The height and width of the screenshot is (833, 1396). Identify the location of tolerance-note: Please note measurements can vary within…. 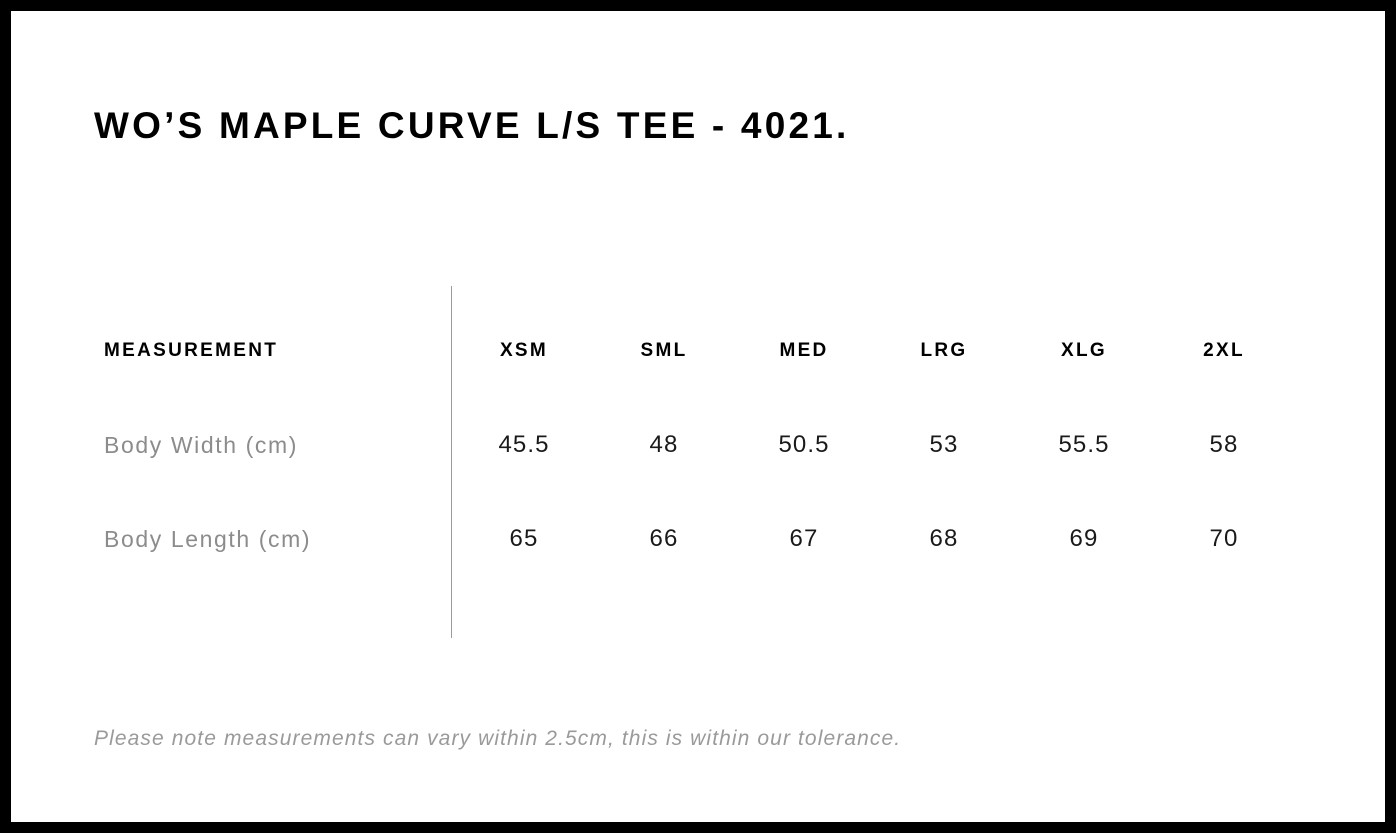
(498, 738).